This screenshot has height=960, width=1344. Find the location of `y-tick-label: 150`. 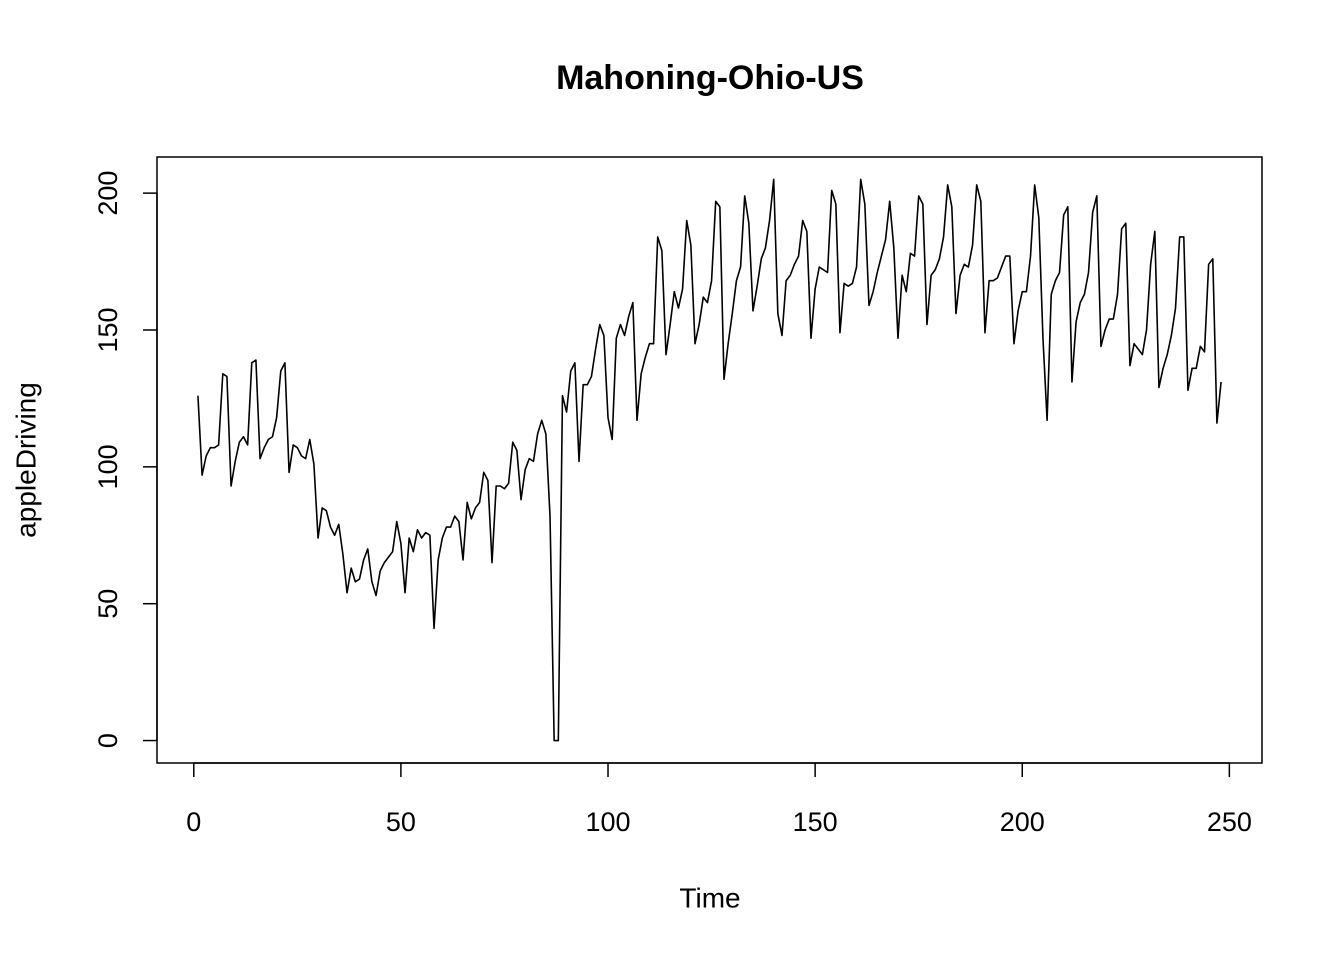

y-tick-label: 150 is located at coordinates (108, 329).